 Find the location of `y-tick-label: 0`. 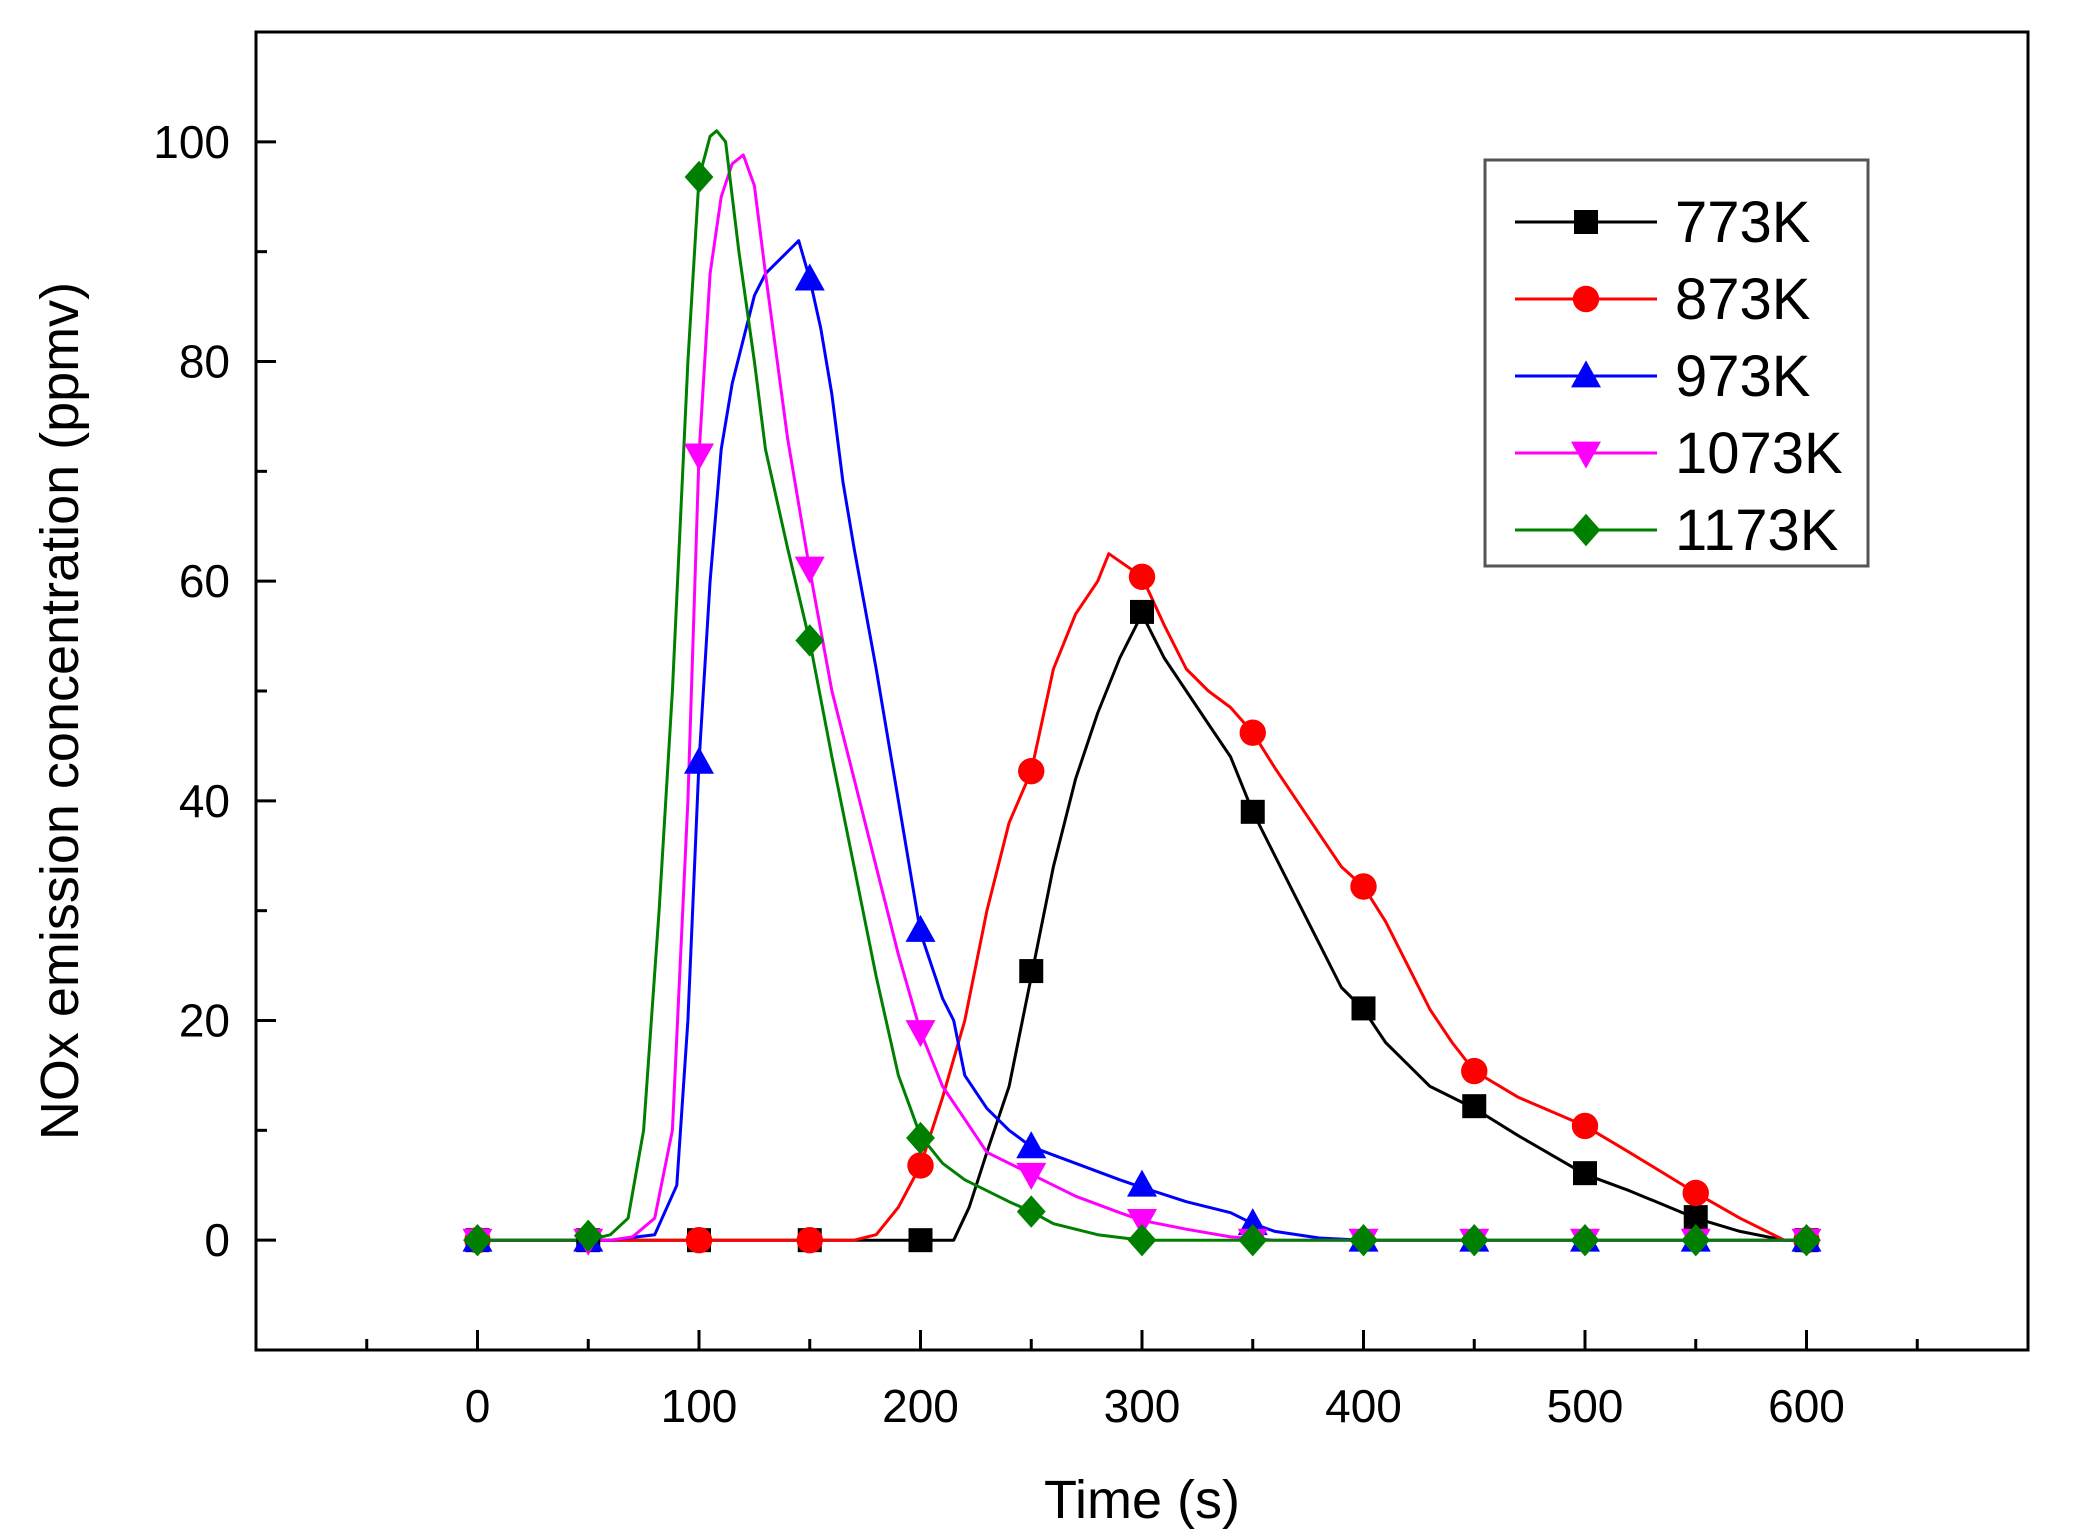

y-tick-label: 0 is located at coordinates (217, 1240).